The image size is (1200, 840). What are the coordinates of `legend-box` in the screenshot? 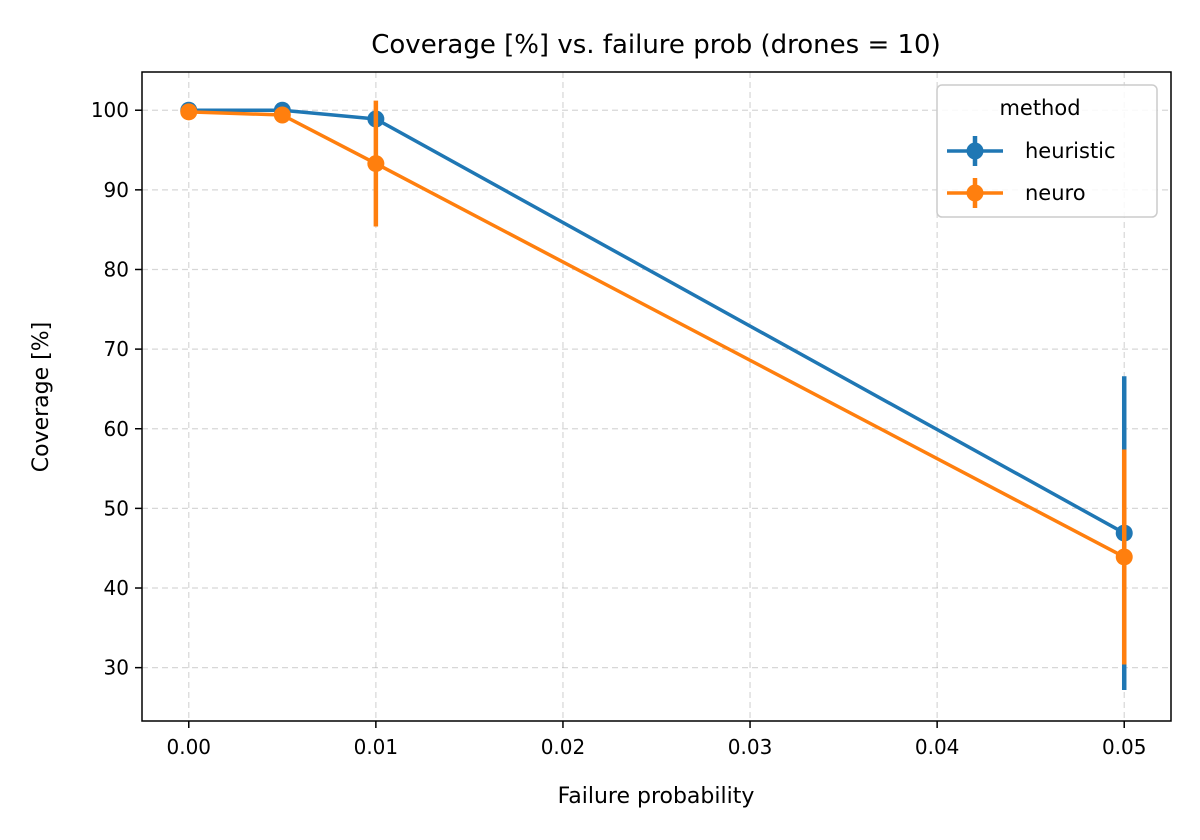 It's located at (1047, 151).